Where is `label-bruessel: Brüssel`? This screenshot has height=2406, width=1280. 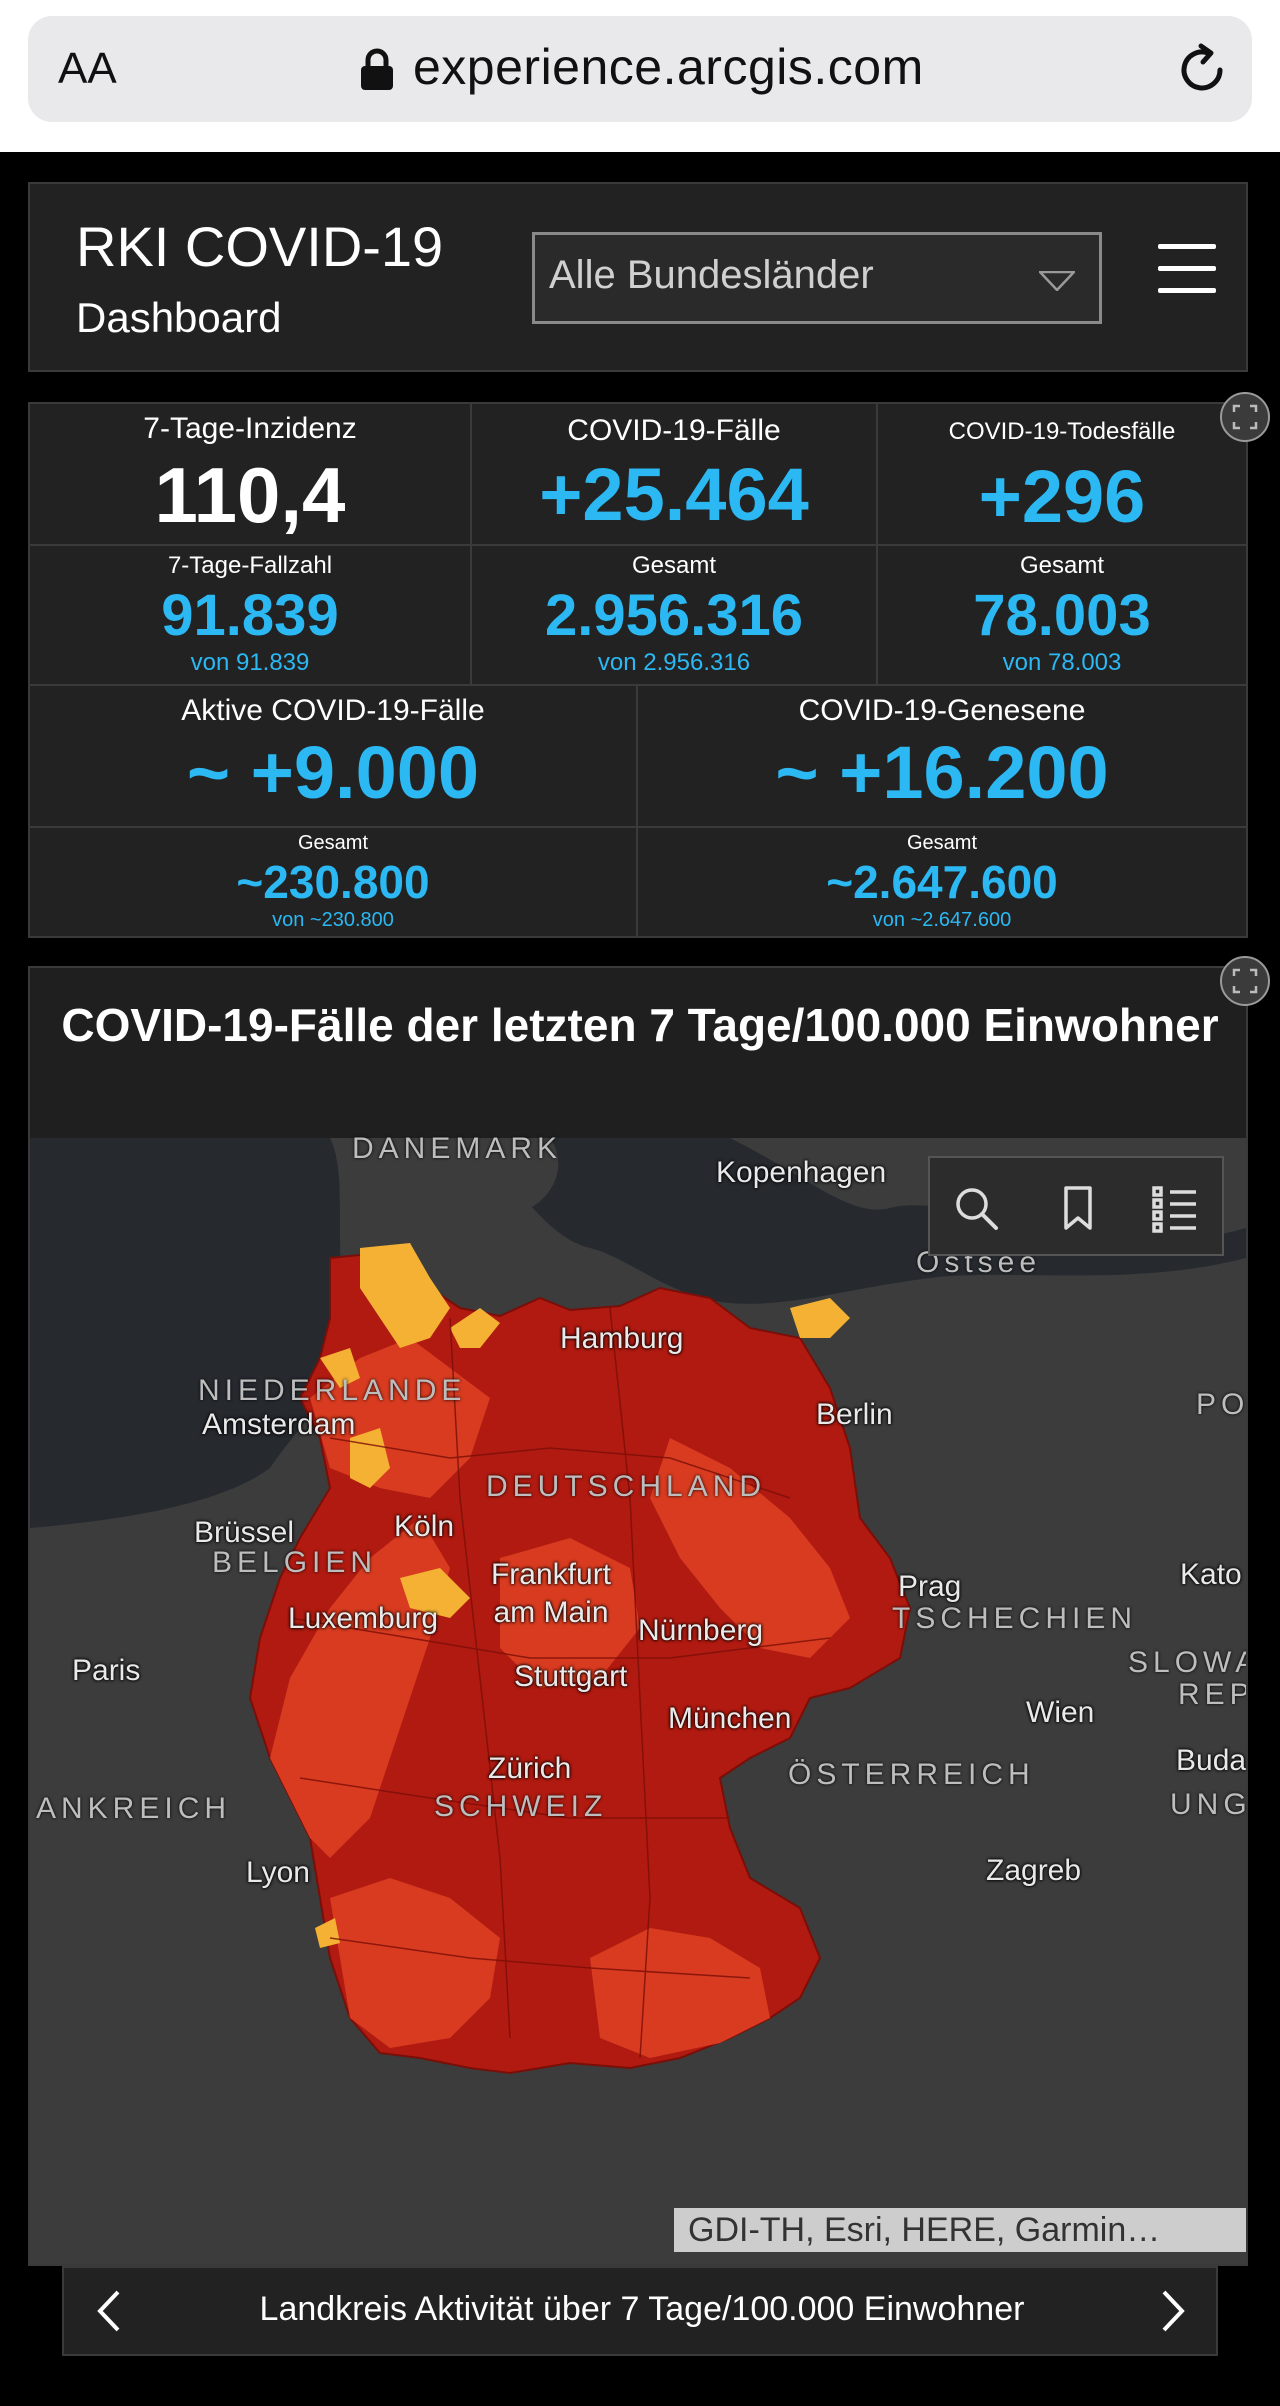 label-bruessel: Brüssel is located at coordinates (244, 1532).